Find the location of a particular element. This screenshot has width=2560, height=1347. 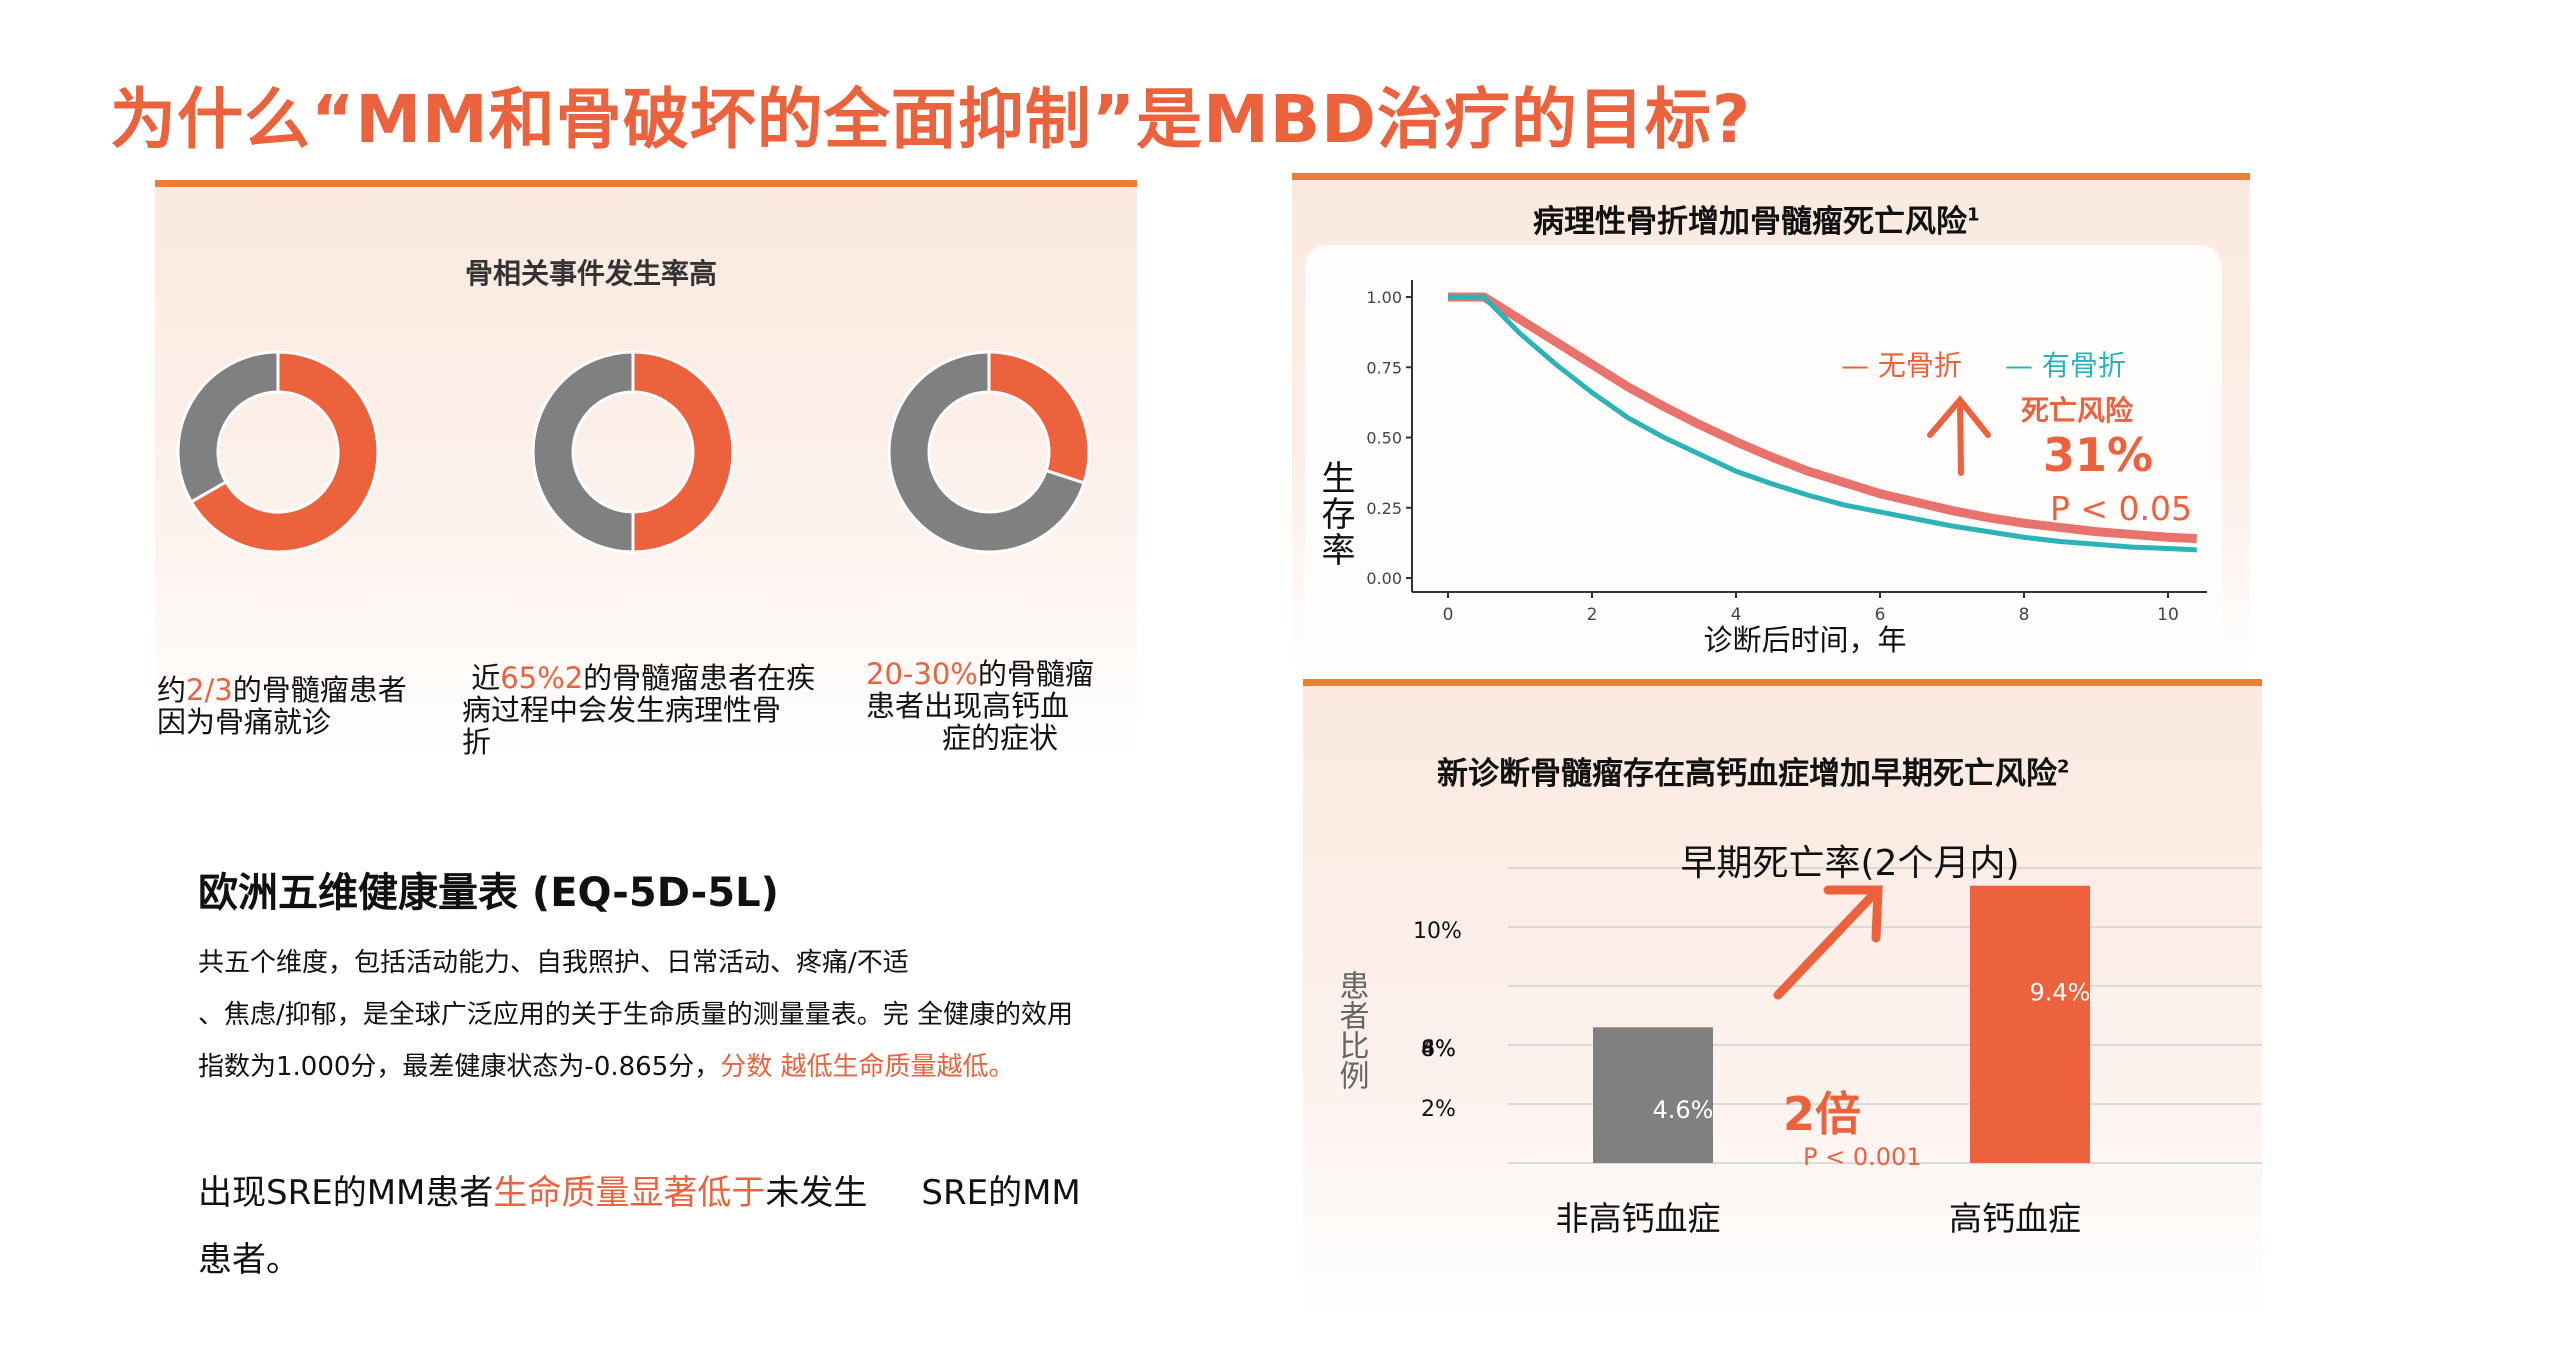

footnote-ref: 1 is located at coordinates (1973, 215).